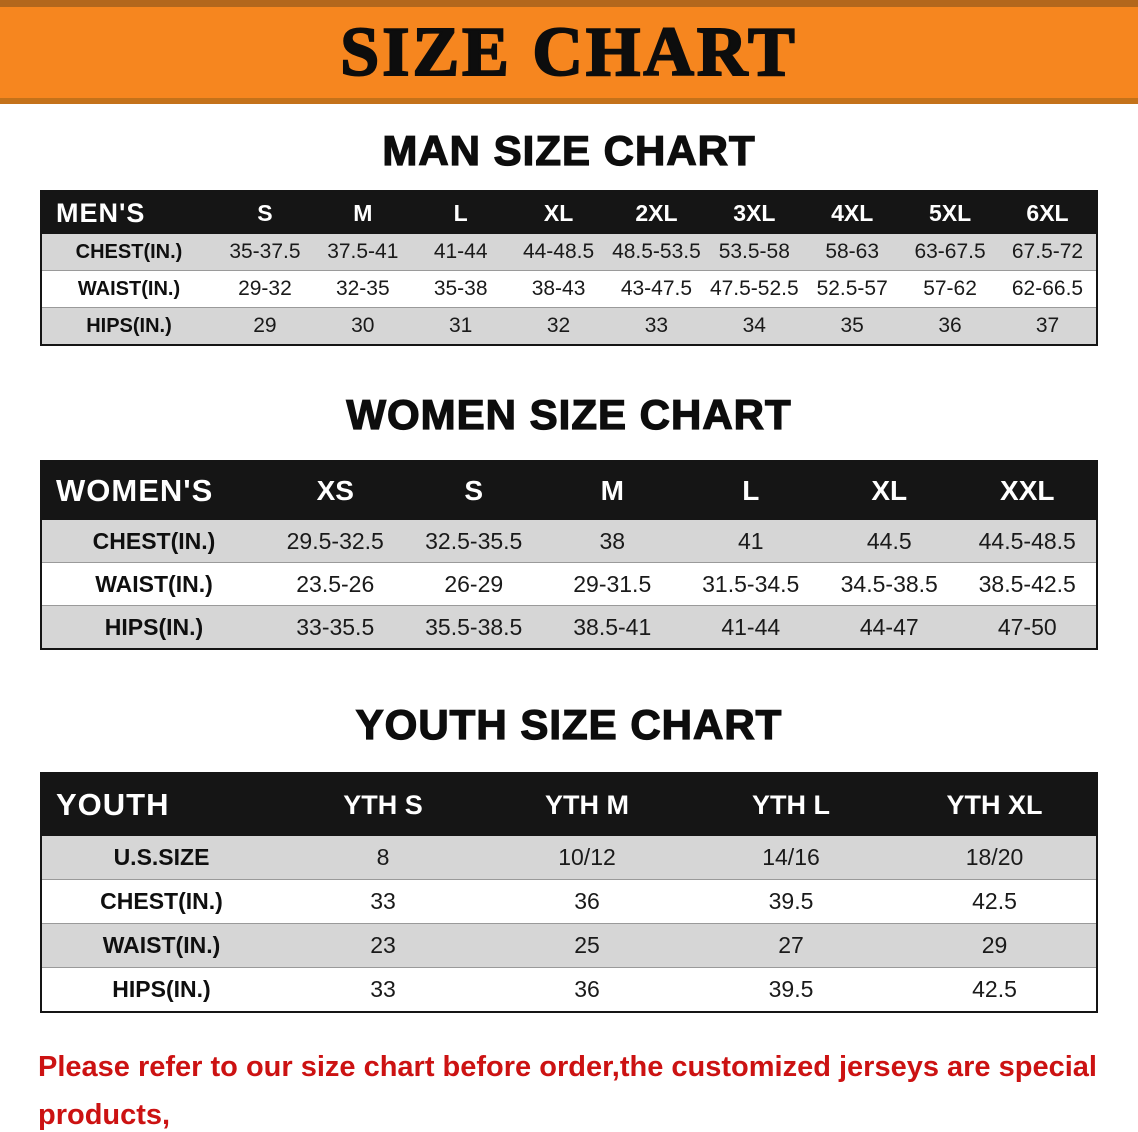 The height and width of the screenshot is (1132, 1138). Describe the element at coordinates (587, 945) in the screenshot. I see `table-cell: 25` at that location.